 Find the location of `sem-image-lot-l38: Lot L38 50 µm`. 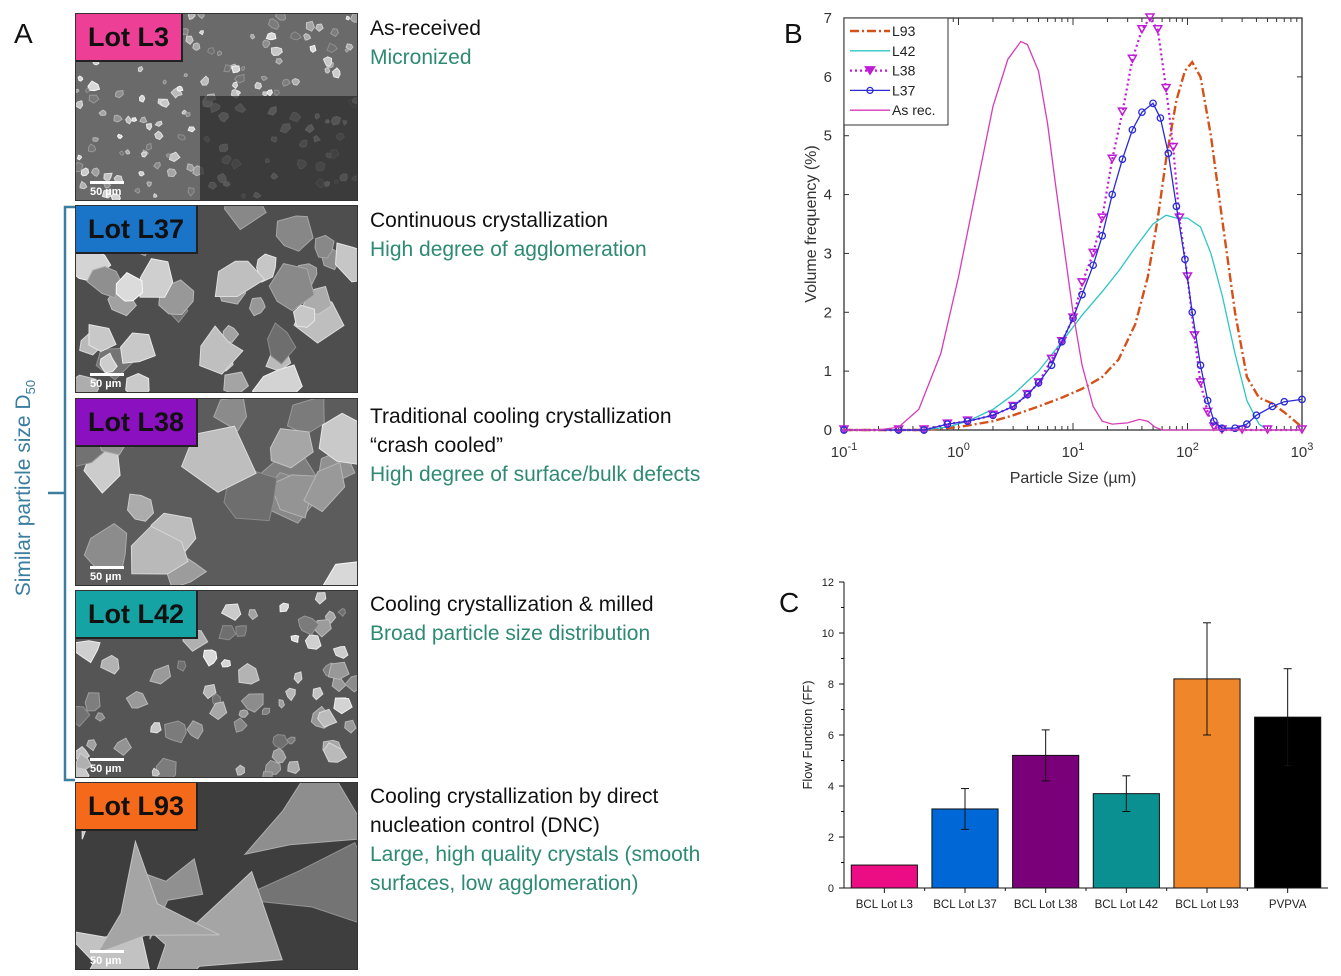

sem-image-lot-l38: Lot L38 50 µm is located at coordinates (216, 492).